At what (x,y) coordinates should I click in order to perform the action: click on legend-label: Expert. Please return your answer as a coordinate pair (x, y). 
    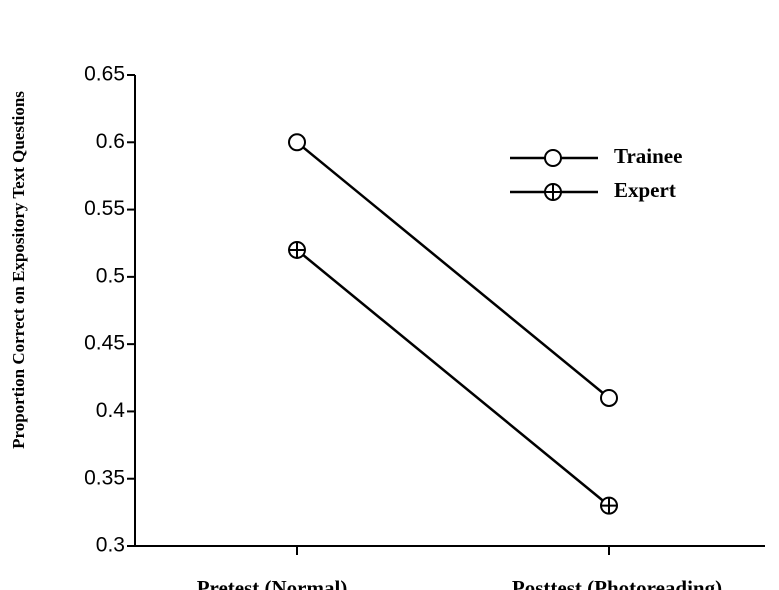
    Looking at the image, I should click on (645, 190).